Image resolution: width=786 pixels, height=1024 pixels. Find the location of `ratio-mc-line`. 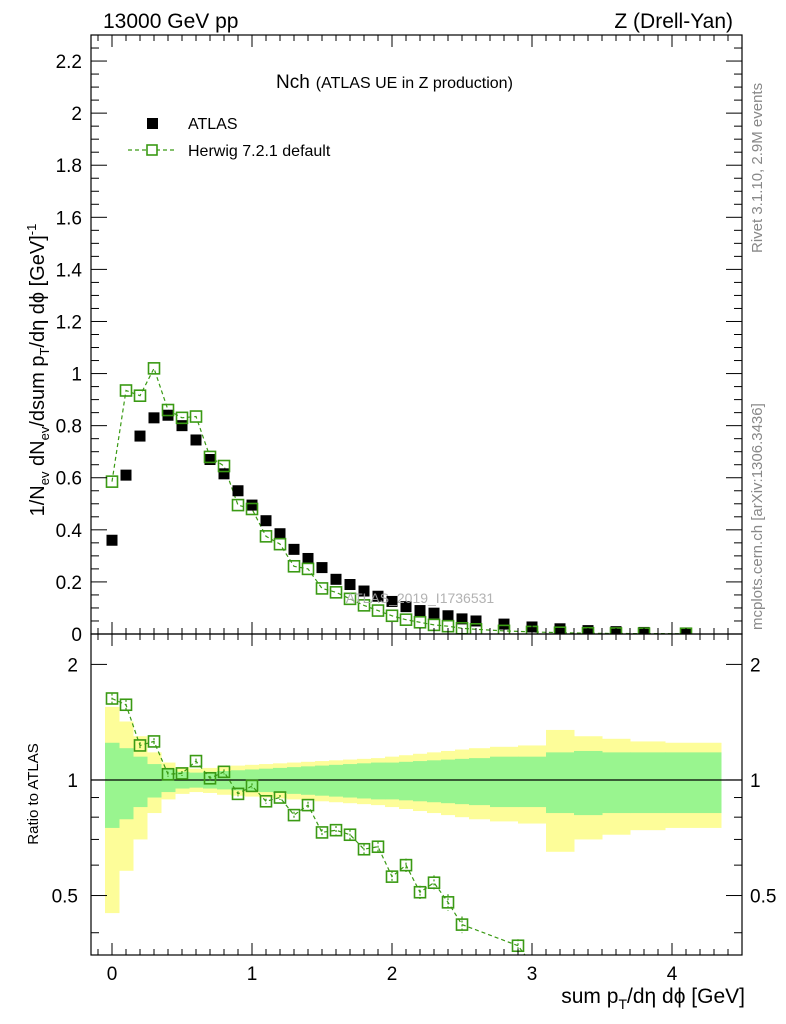

ratio-mc-line is located at coordinates (318, 826).